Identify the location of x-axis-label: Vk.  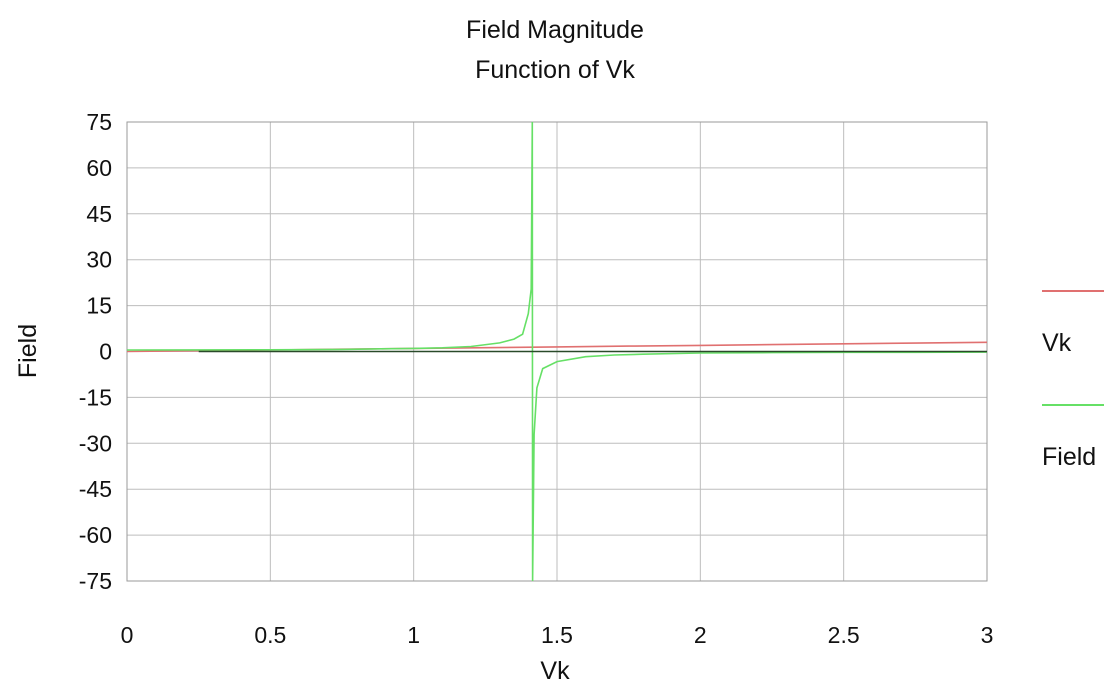
(555, 670).